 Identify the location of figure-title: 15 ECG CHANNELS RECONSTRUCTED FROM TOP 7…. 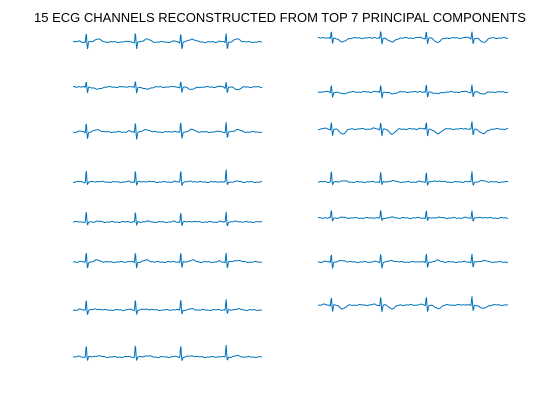
(280, 17).